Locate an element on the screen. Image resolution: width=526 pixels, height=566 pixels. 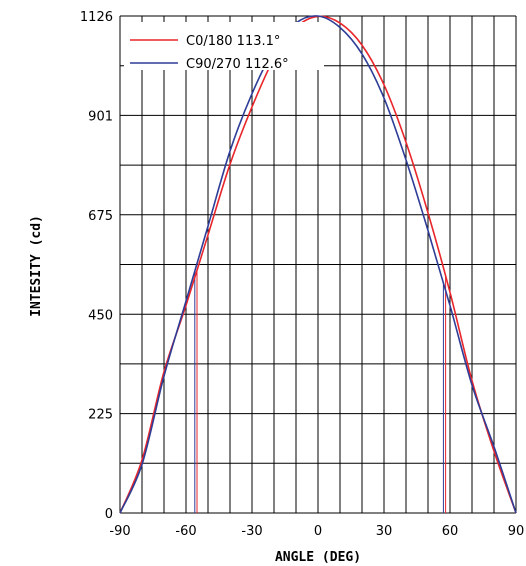
x-tick-labels: -90 -60 -30 0 30 60 90 is located at coordinates (316, 531).